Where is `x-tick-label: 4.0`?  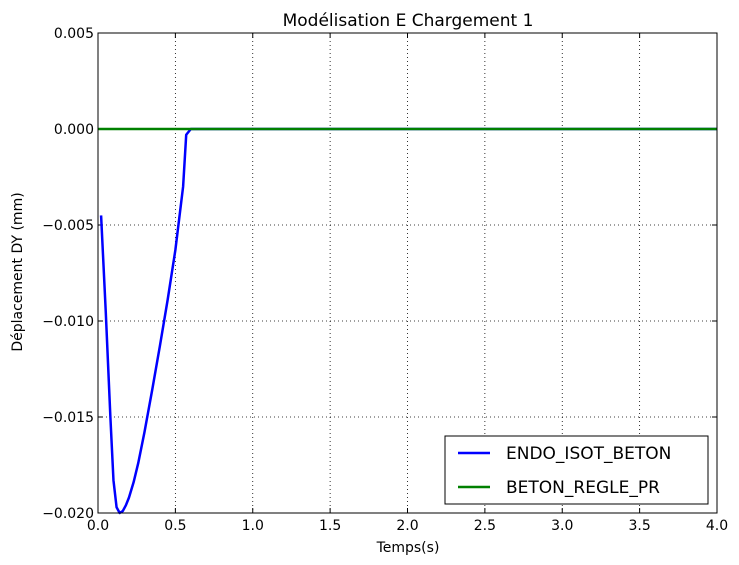 x-tick-label: 4.0 is located at coordinates (717, 526).